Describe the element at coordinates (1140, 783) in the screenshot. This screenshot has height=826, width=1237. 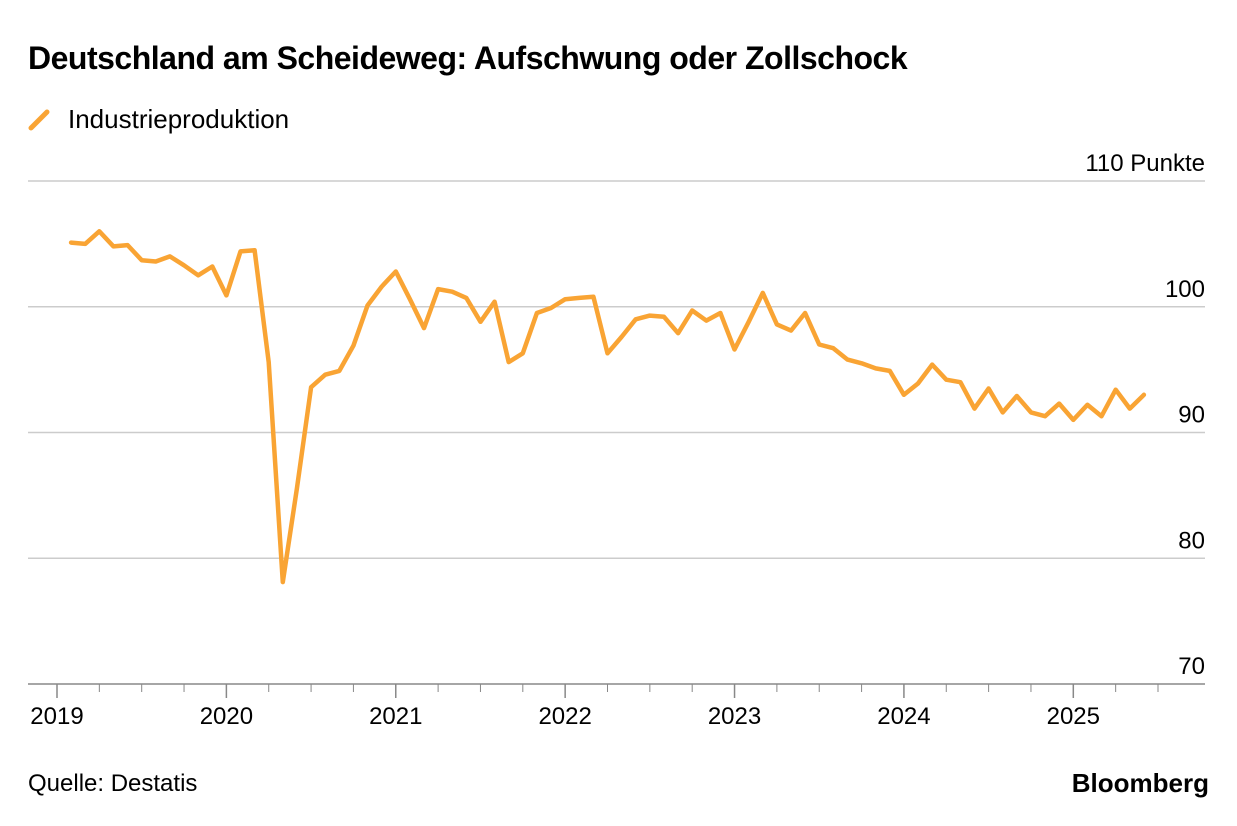
I see `brand-logo: Bloomberg` at that location.